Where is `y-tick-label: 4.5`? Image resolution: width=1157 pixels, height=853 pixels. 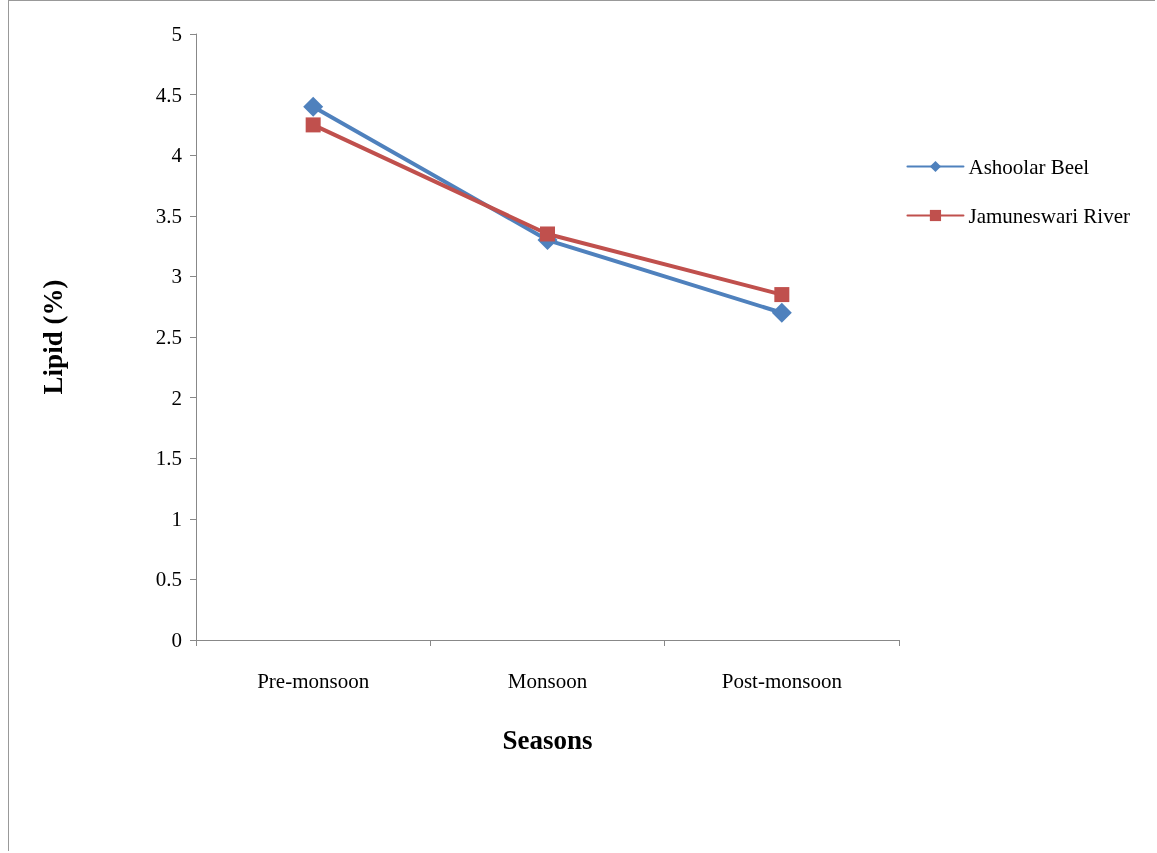
y-tick-label: 4.5 is located at coordinates (168, 94).